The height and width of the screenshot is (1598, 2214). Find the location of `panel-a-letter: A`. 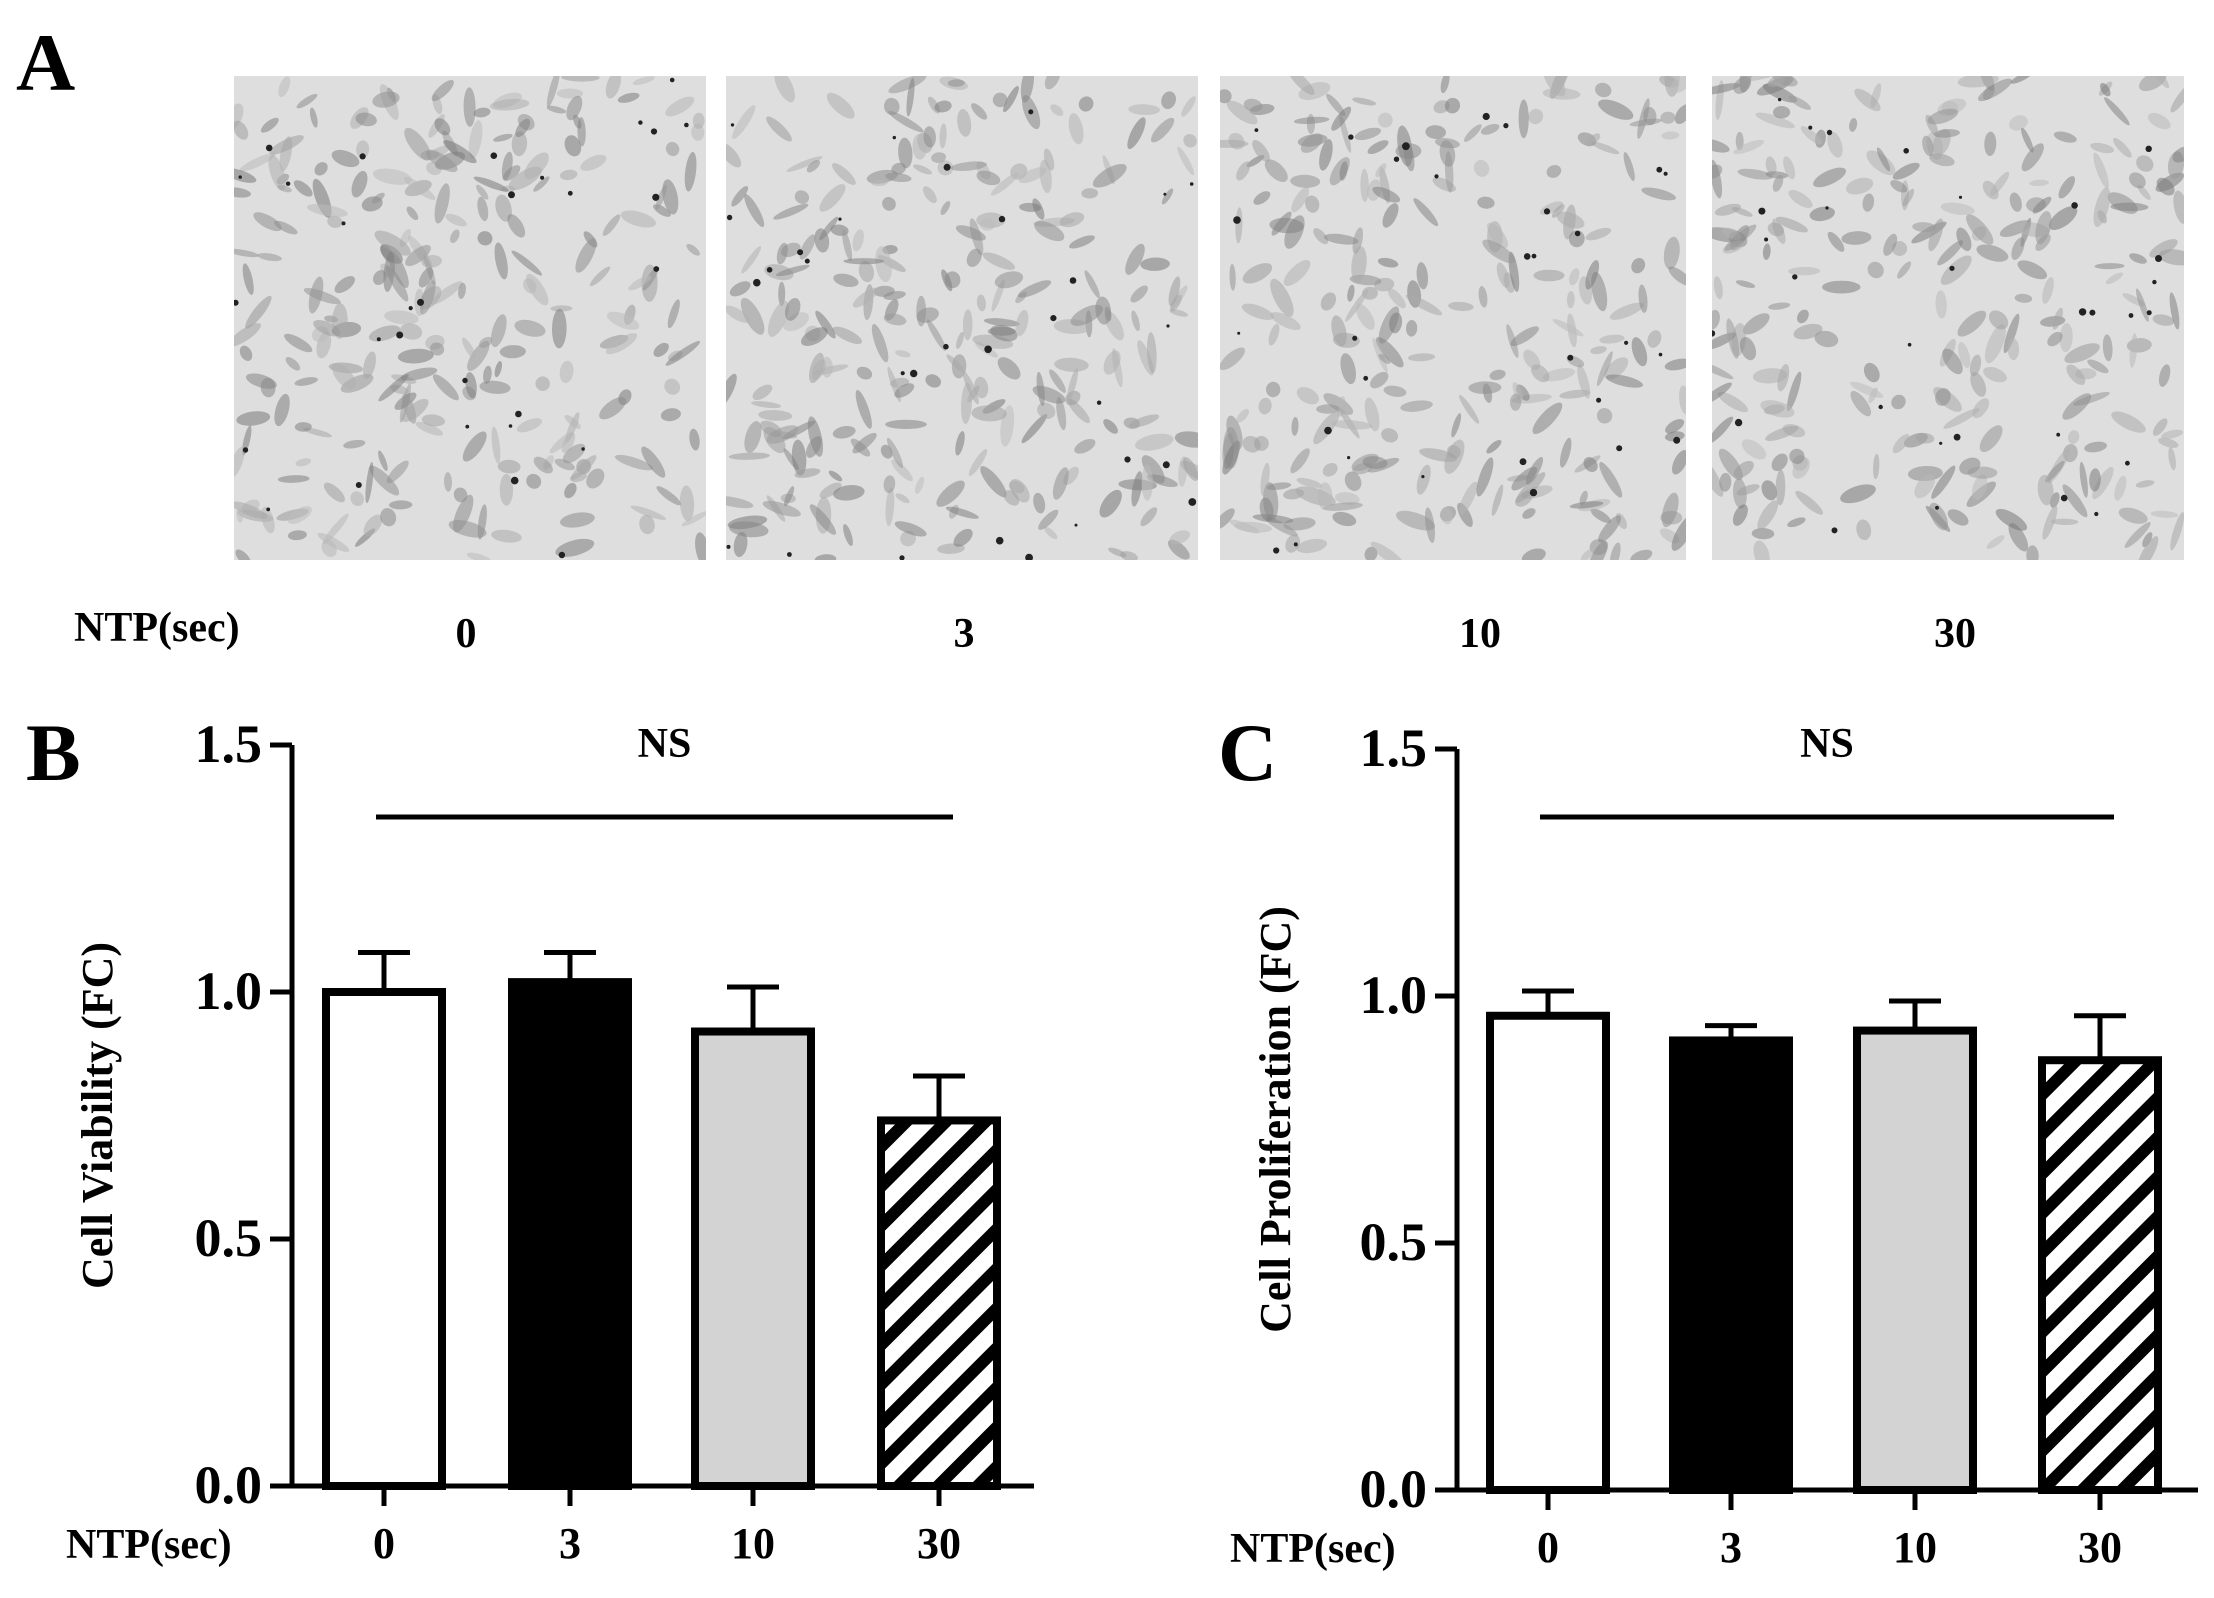

panel-a-letter: A is located at coordinates (46, 62).